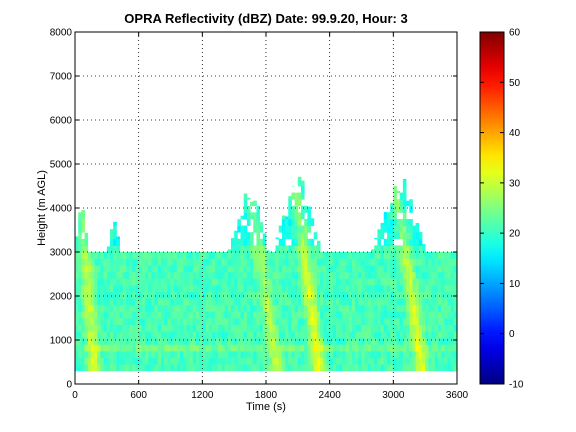 This screenshot has width=576, height=432. I want to click on y-tick-label: 7000, so click(61, 77).